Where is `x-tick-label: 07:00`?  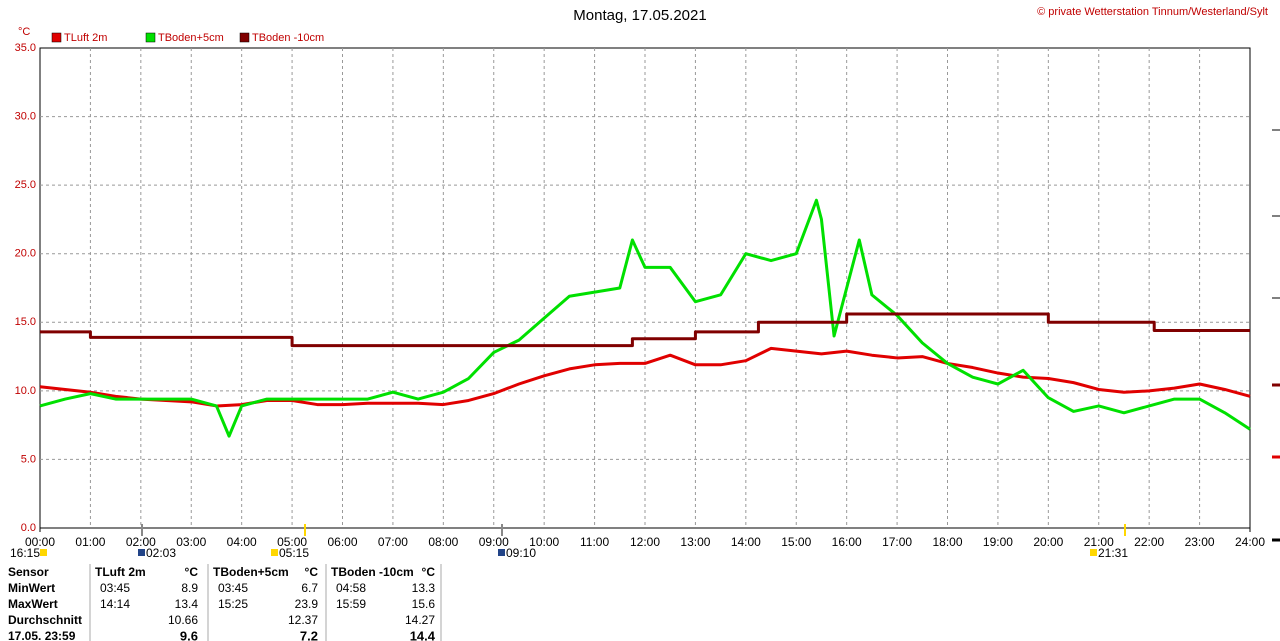
x-tick-label: 07:00 is located at coordinates (393, 542).